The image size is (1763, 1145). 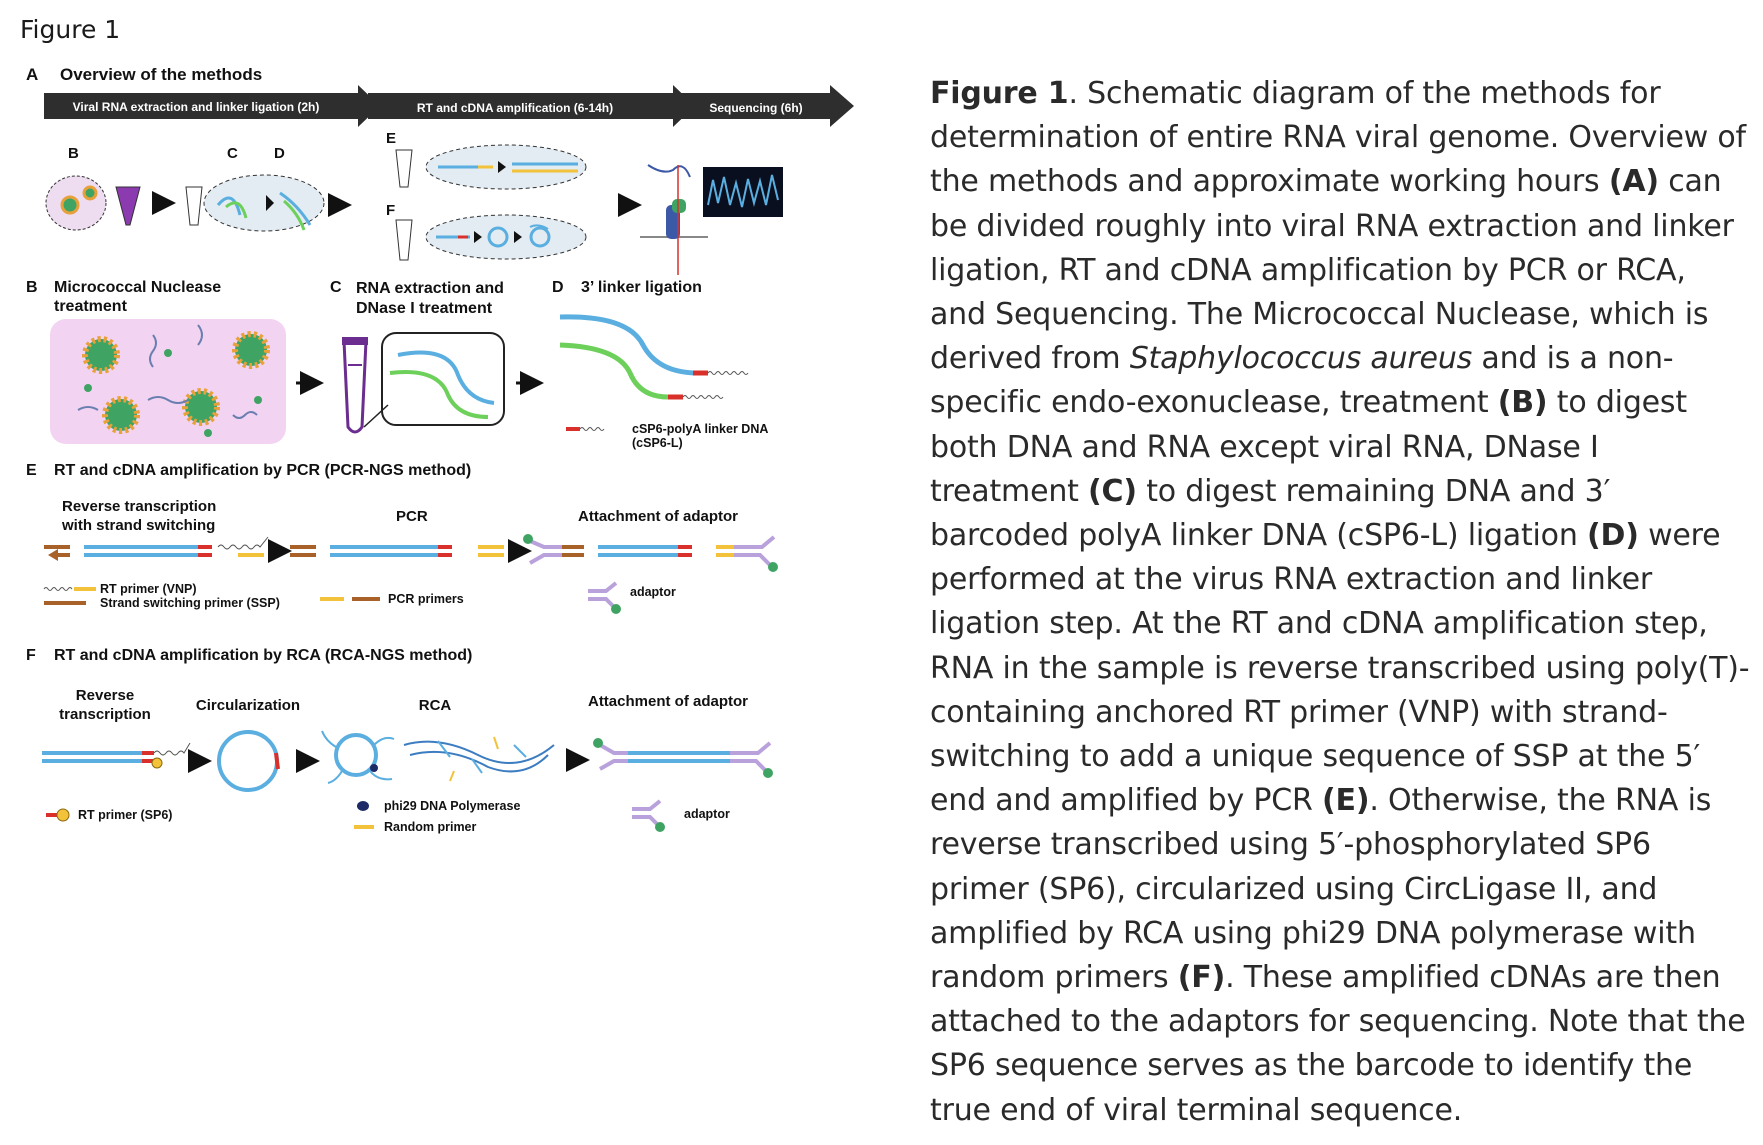 What do you see at coordinates (176, 382) in the screenshot?
I see `virus-icon` at bounding box center [176, 382].